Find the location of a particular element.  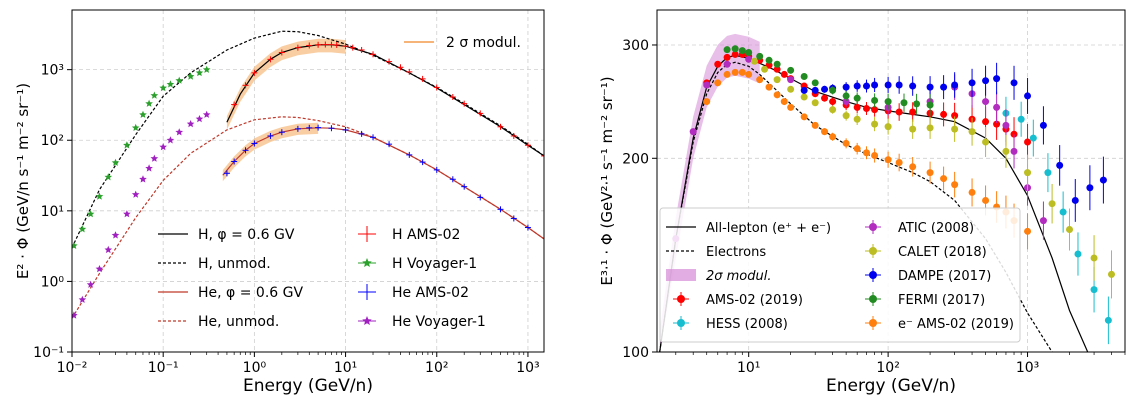

legend-entry-electrons: Electrons is located at coordinates (716, 252).